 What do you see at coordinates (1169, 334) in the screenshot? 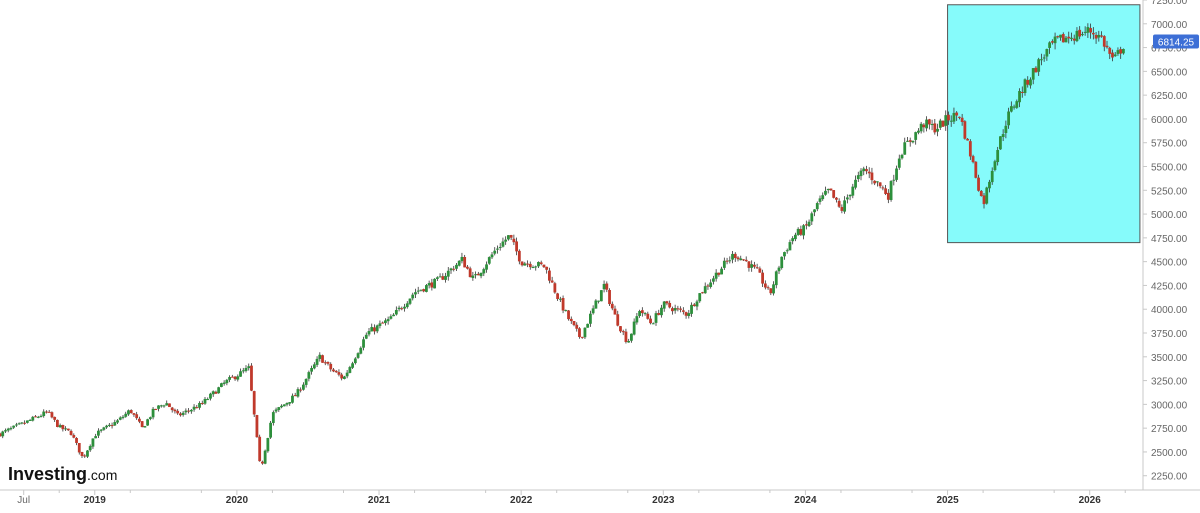
I see `y-tick-label: 3750.00` at bounding box center [1169, 334].